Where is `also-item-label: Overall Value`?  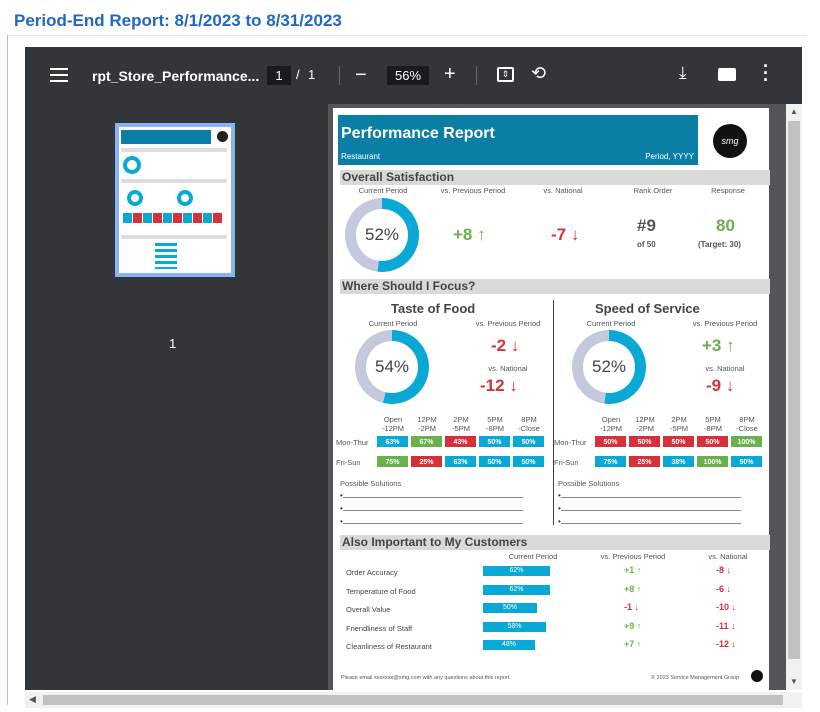
also-item-label: Overall Value is located at coordinates (368, 609).